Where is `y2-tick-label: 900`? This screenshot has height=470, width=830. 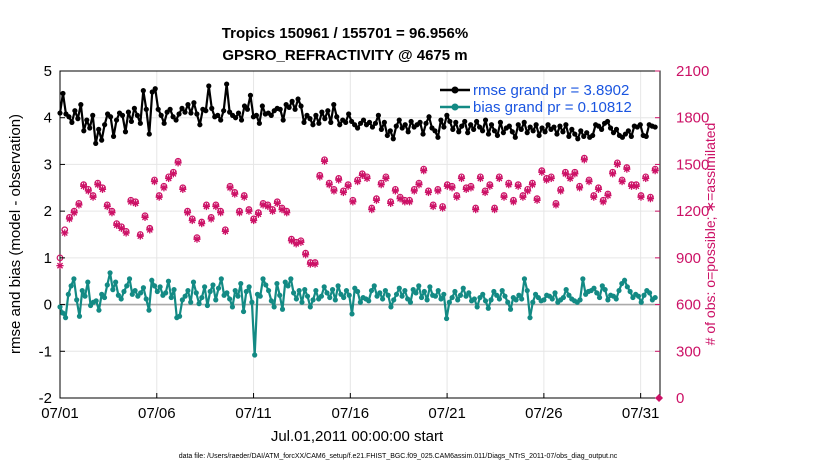 y2-tick-label: 900 is located at coordinates (688, 258).